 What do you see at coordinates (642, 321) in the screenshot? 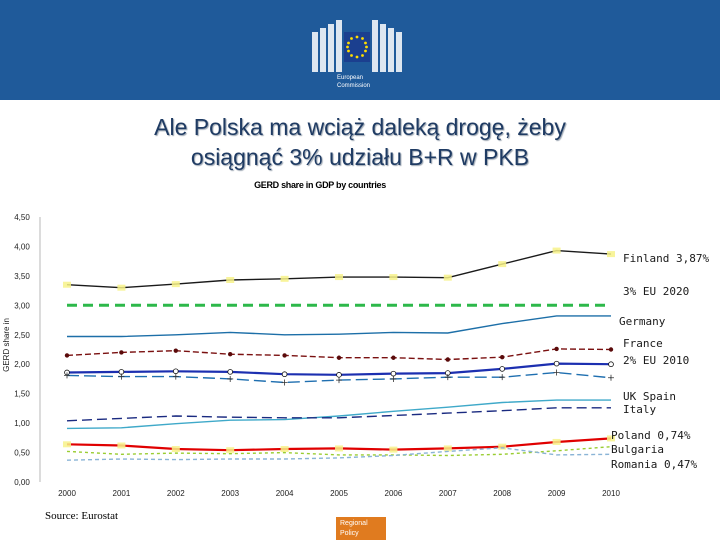
I see `series-label: Germany` at bounding box center [642, 321].